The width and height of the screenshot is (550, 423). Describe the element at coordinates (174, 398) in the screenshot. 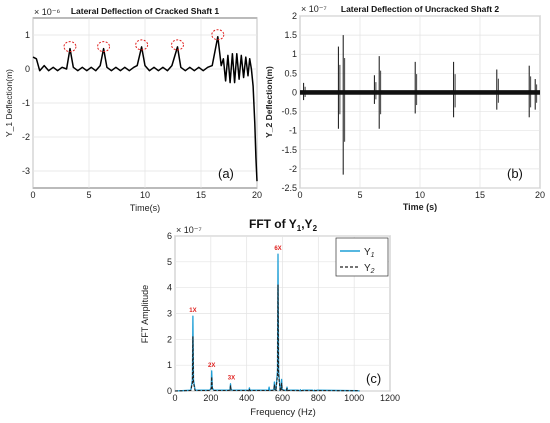

I see `chart-c-xtick-label: 0` at that location.